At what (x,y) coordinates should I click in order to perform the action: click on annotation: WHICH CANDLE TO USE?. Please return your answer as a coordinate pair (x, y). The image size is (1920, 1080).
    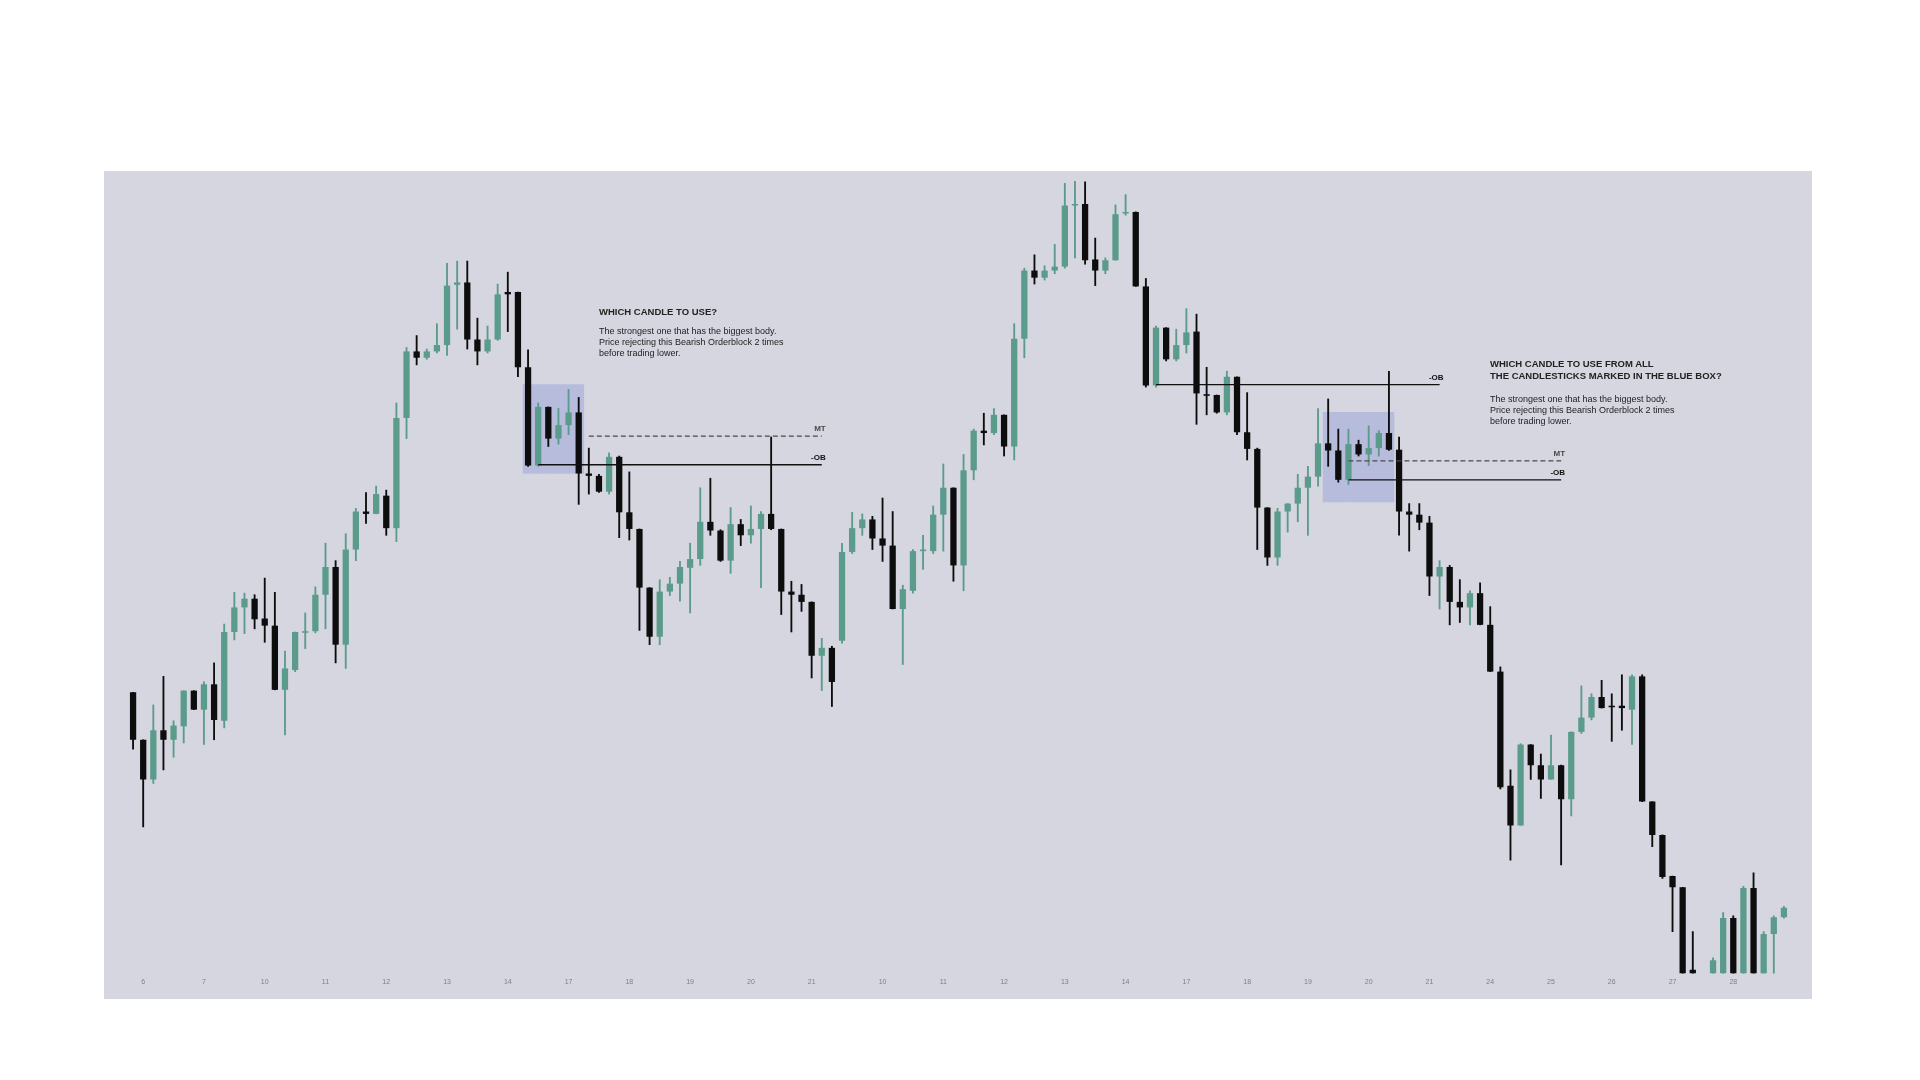
    Looking at the image, I should click on (658, 311).